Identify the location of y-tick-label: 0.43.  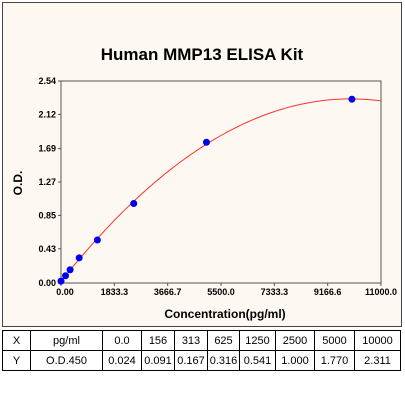
(47, 249).